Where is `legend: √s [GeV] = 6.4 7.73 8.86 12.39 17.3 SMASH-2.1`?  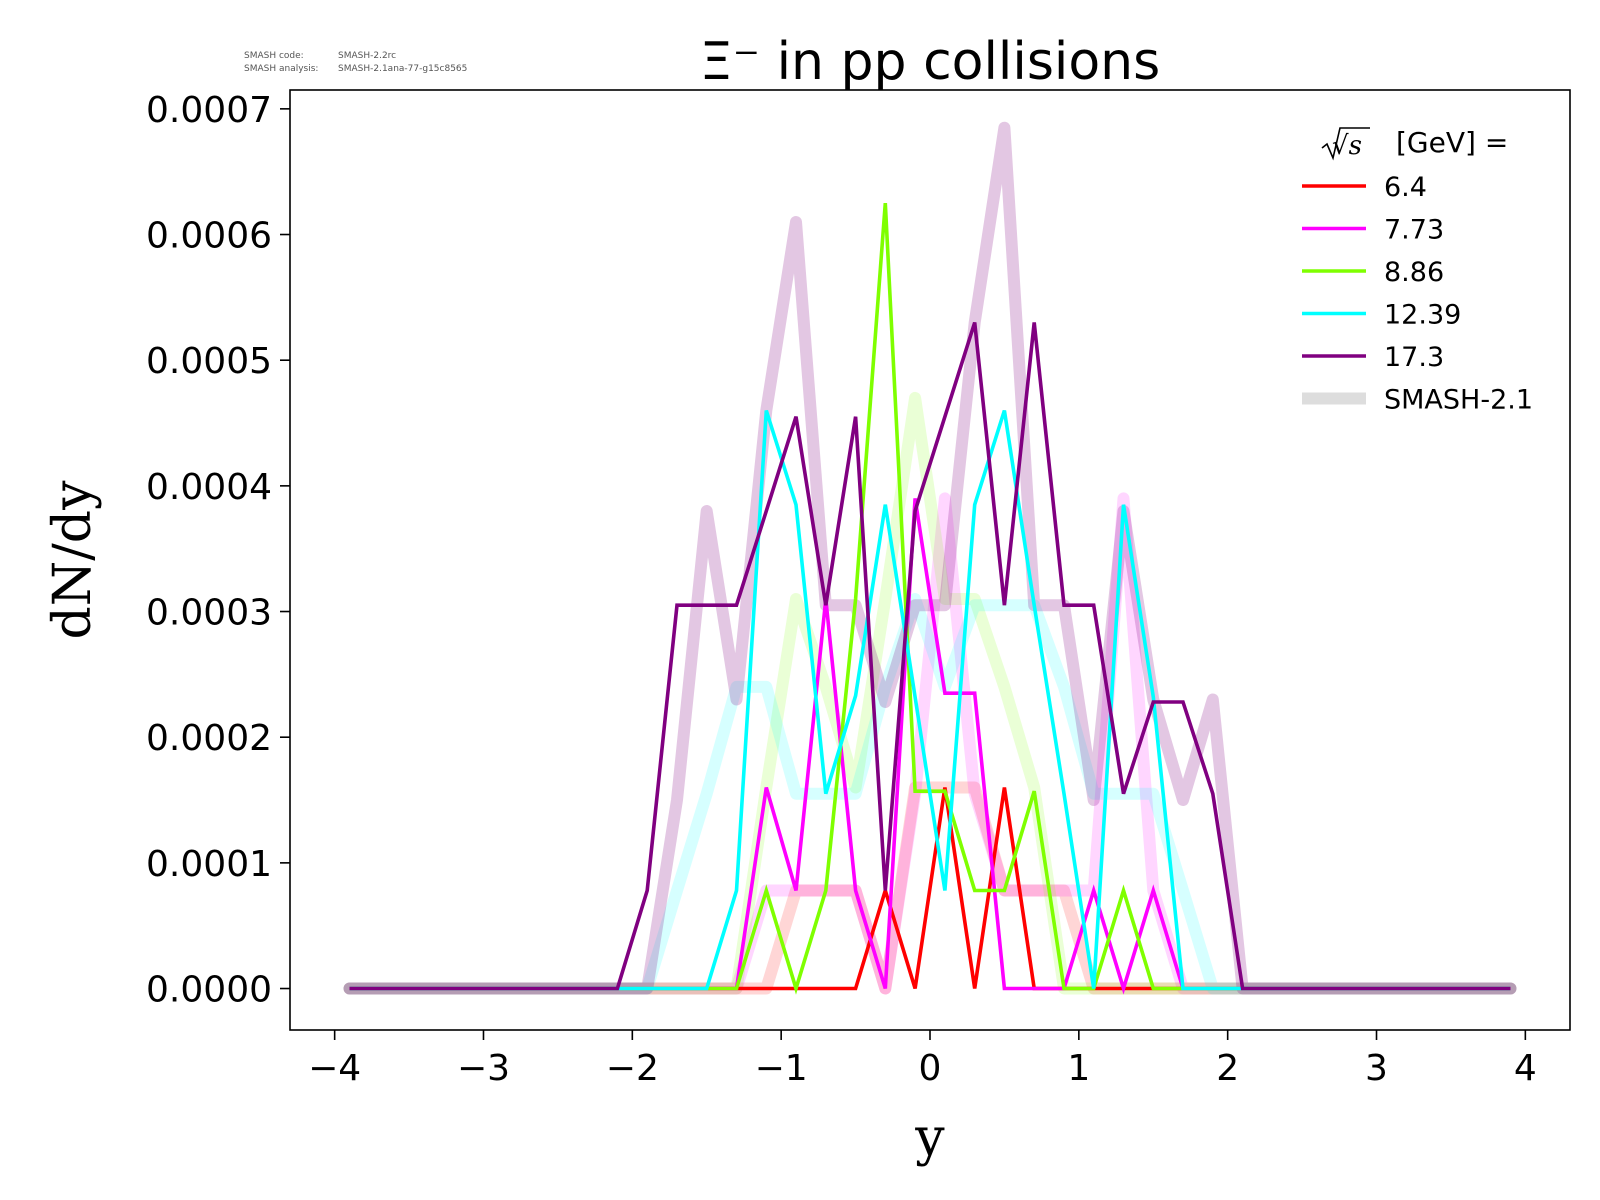 legend: √s [GeV] = 6.4 7.73 8.86 12.39 17.3 SMASH-2.1 is located at coordinates (1417, 271).